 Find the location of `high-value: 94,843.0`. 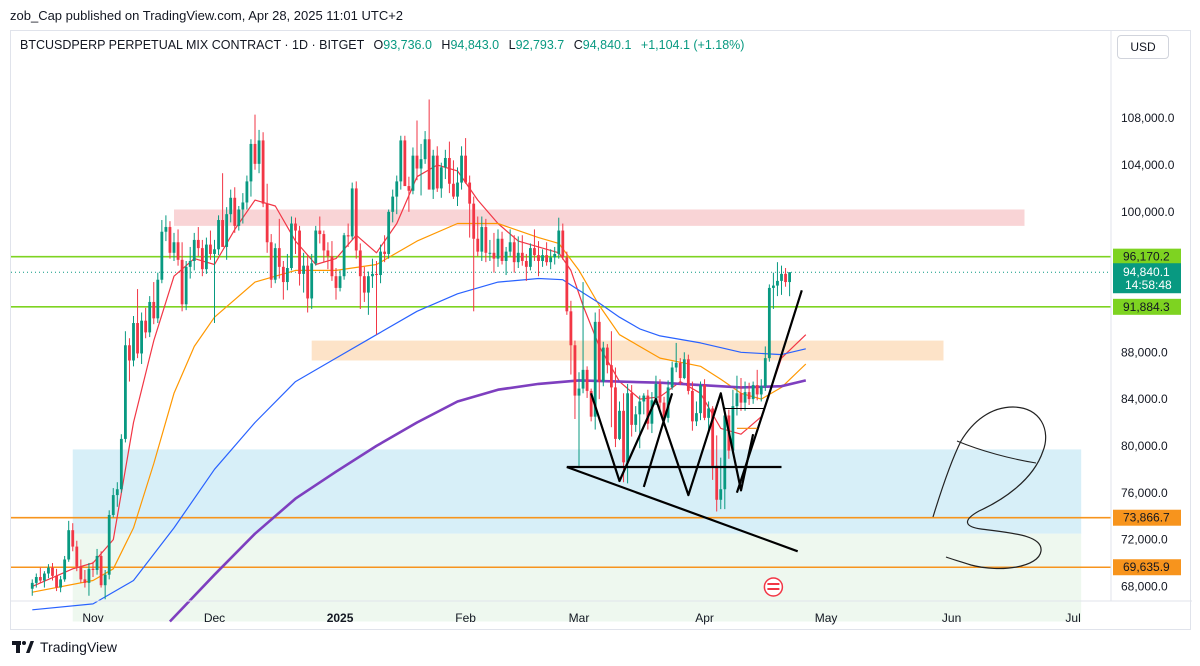

high-value: 94,843.0 is located at coordinates (475, 45).